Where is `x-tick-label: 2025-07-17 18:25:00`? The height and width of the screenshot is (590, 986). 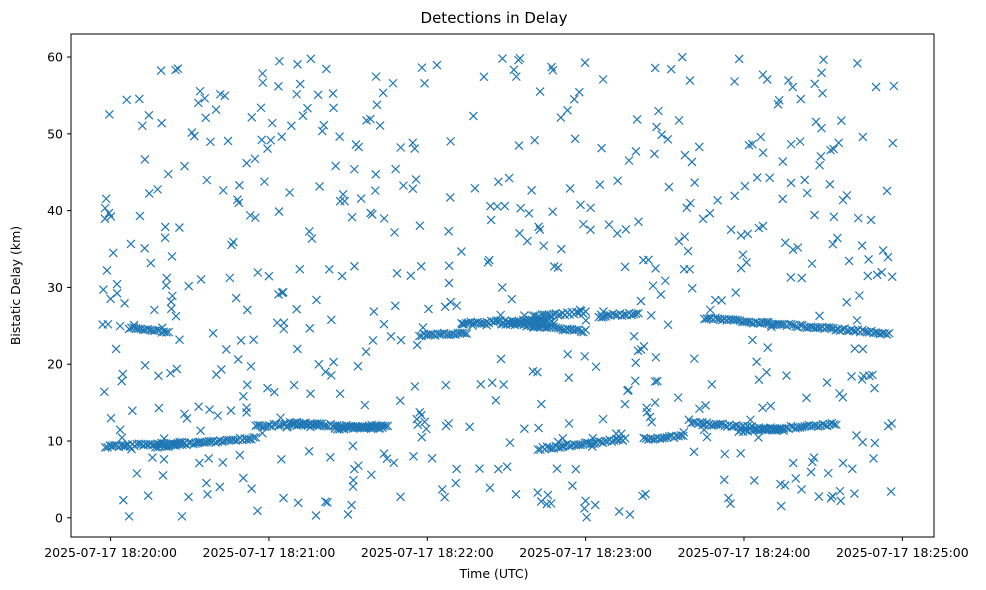
x-tick-label: 2025-07-17 18:25:00 is located at coordinates (902, 552).